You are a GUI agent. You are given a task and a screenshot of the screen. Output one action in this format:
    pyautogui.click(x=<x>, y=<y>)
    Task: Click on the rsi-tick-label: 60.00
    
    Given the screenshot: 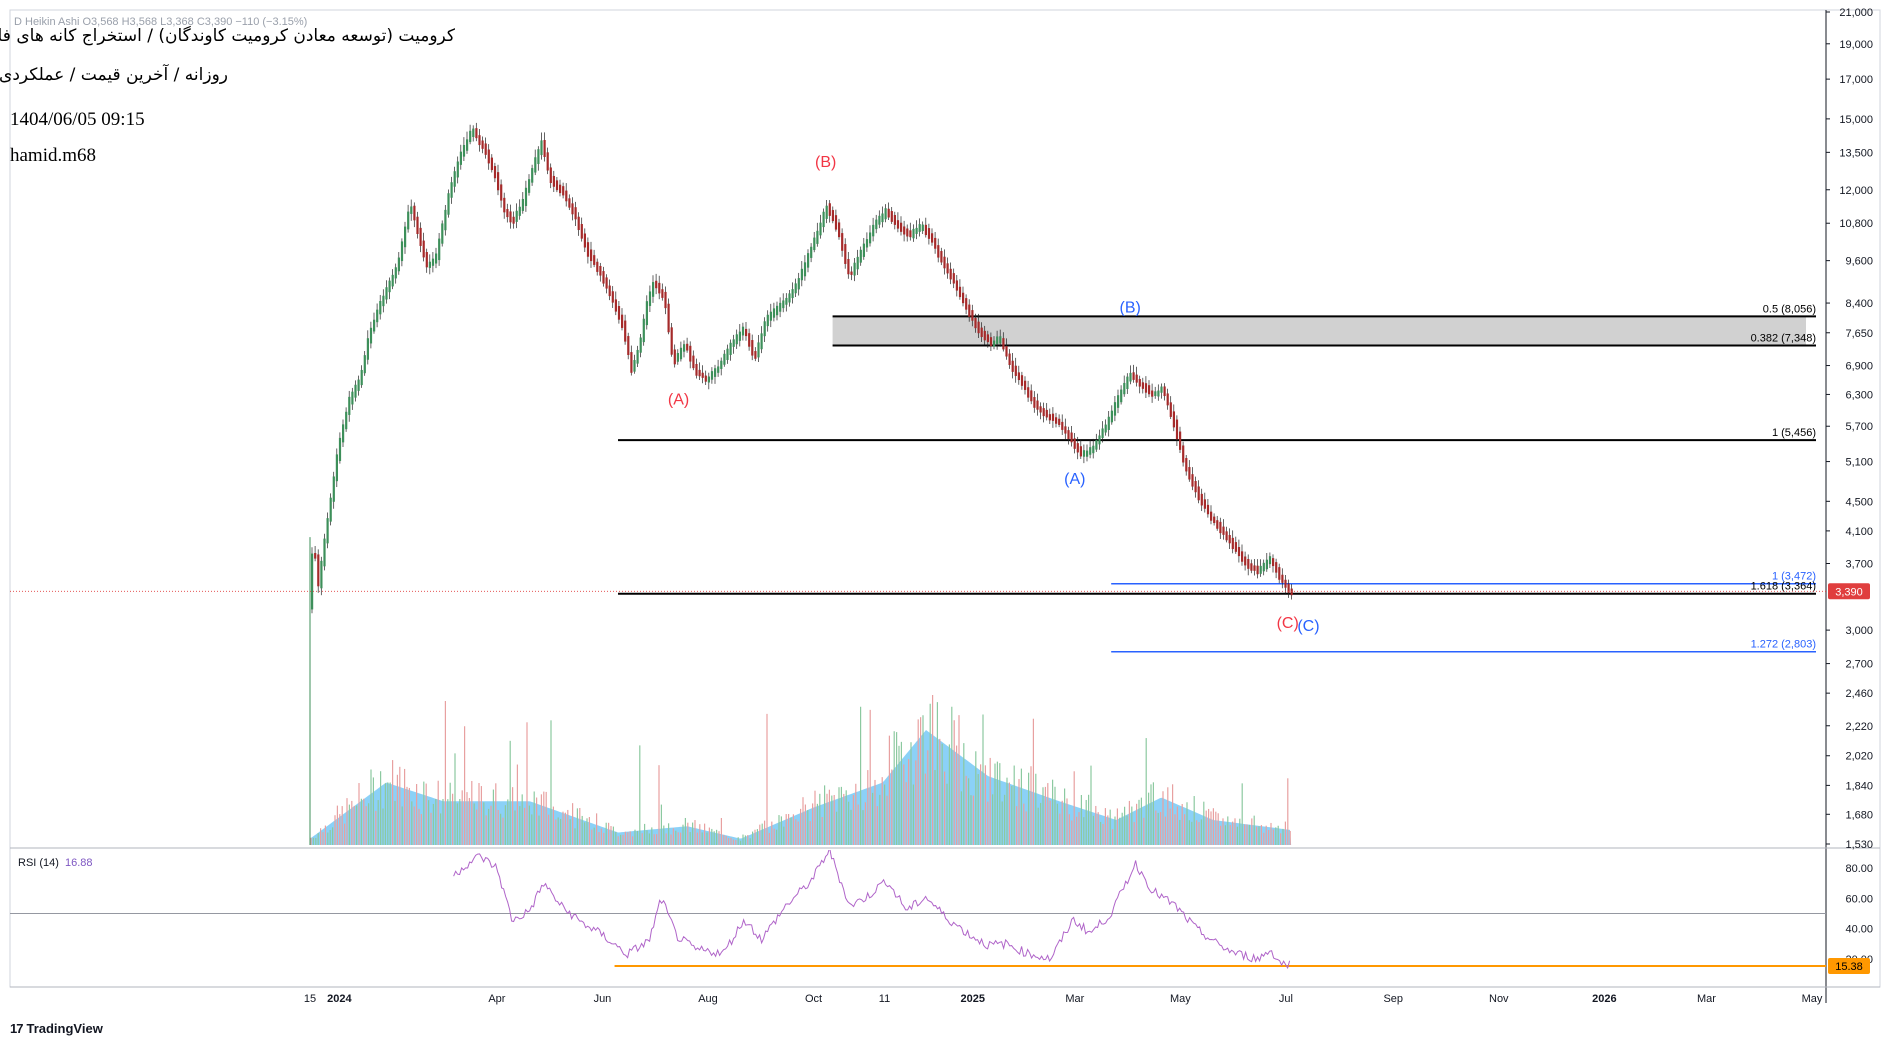 What is the action you would take?
    pyautogui.click(x=1859, y=899)
    